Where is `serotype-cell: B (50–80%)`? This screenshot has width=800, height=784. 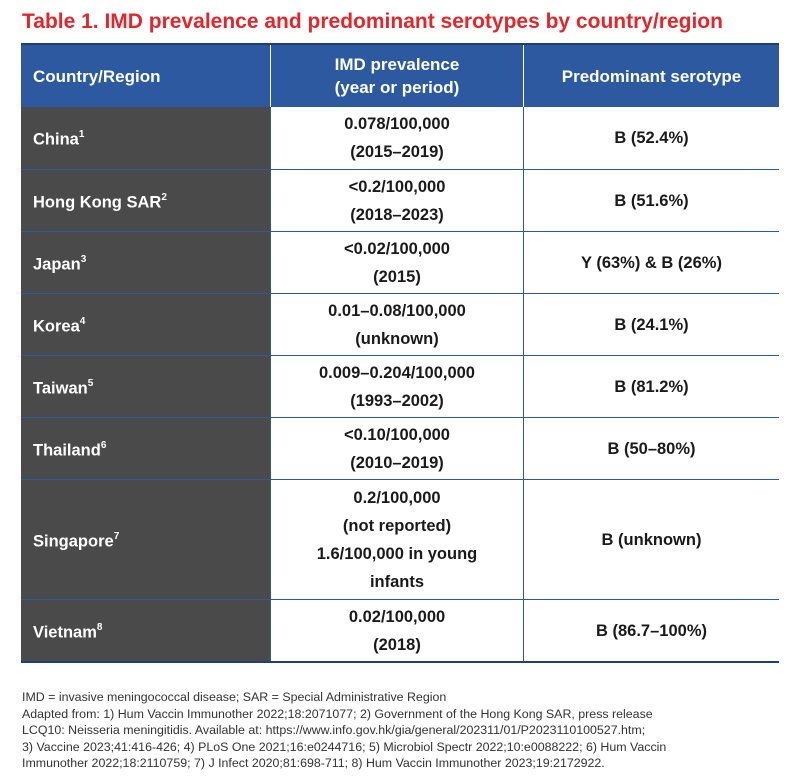 serotype-cell: B (50–80%) is located at coordinates (651, 448).